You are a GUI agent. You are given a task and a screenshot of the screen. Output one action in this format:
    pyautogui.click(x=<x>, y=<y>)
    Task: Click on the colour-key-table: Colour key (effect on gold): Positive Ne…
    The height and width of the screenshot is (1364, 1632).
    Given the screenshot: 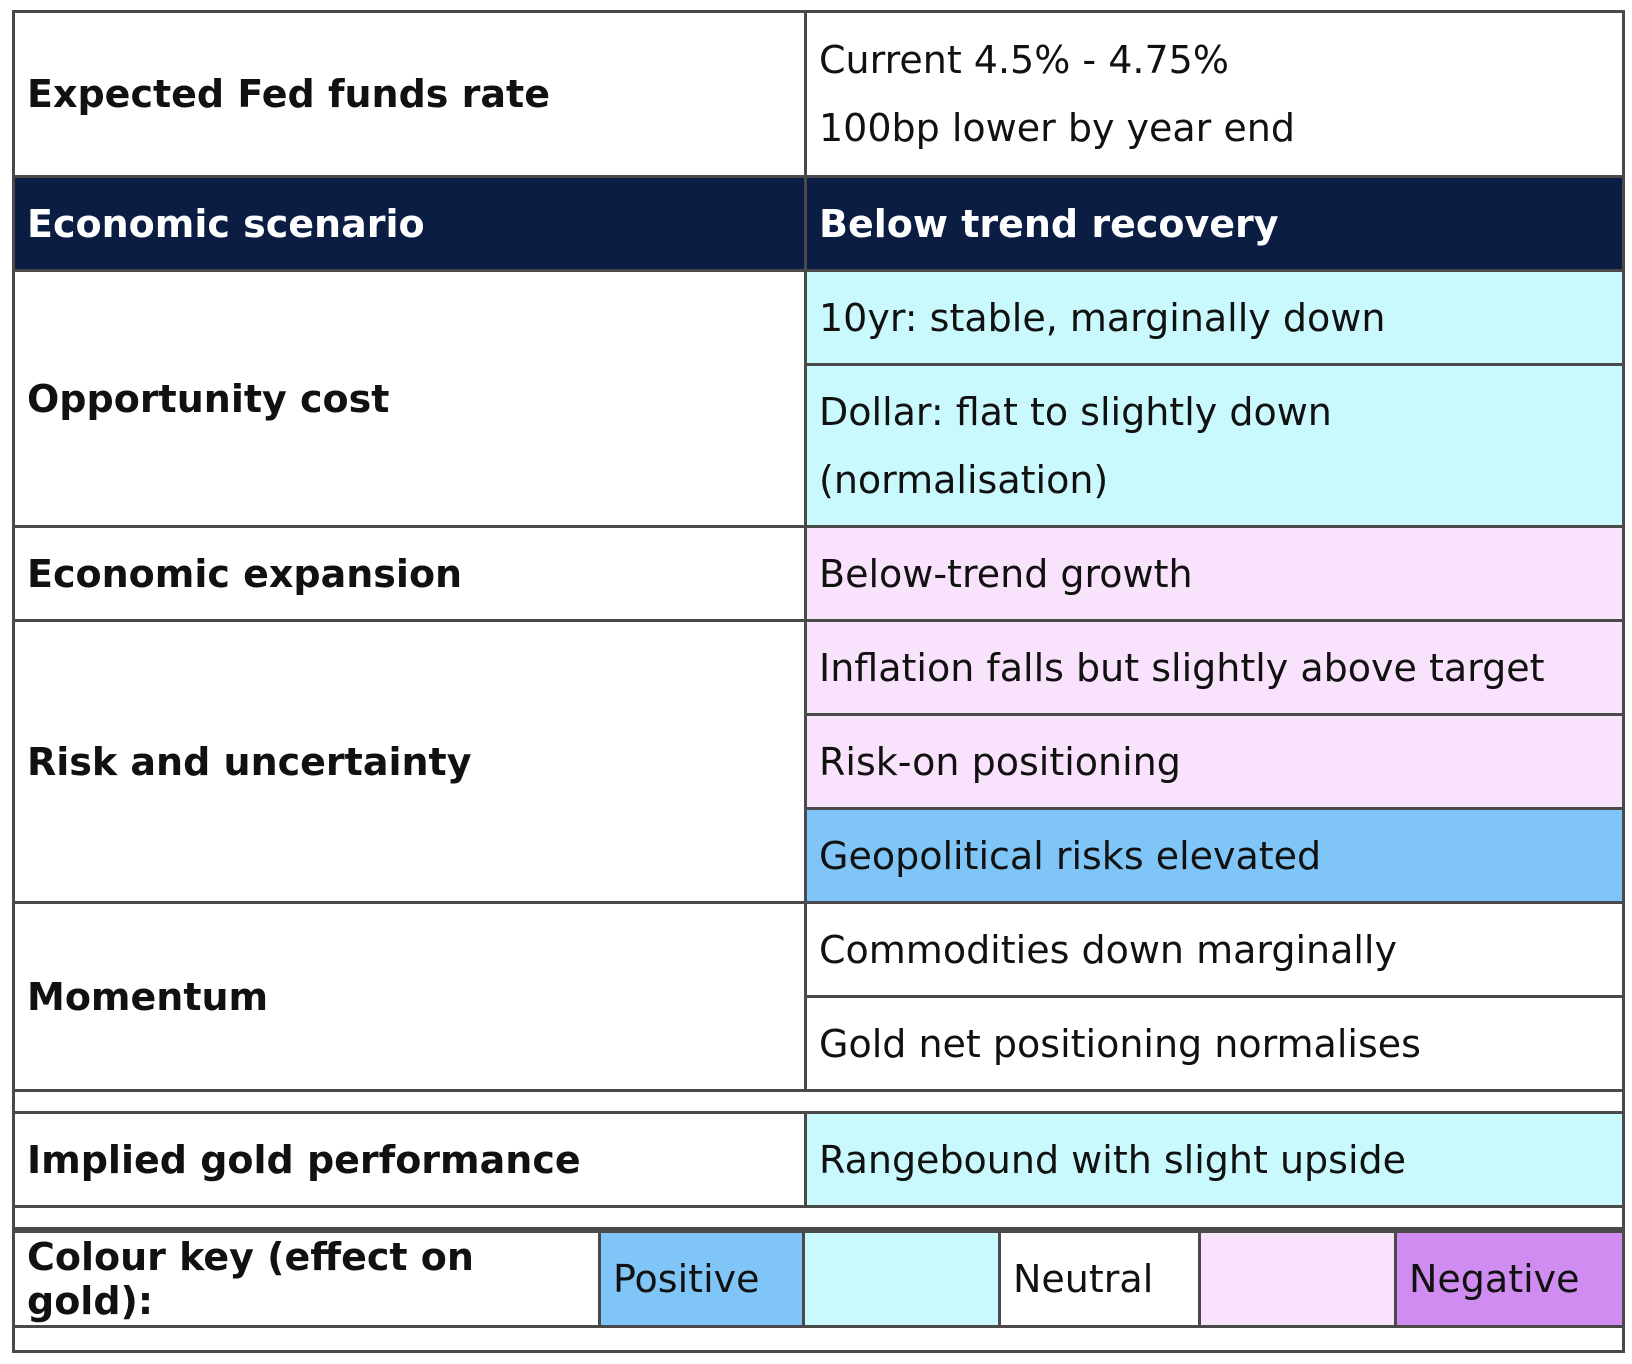 What is the action you would take?
    pyautogui.click(x=818, y=1291)
    